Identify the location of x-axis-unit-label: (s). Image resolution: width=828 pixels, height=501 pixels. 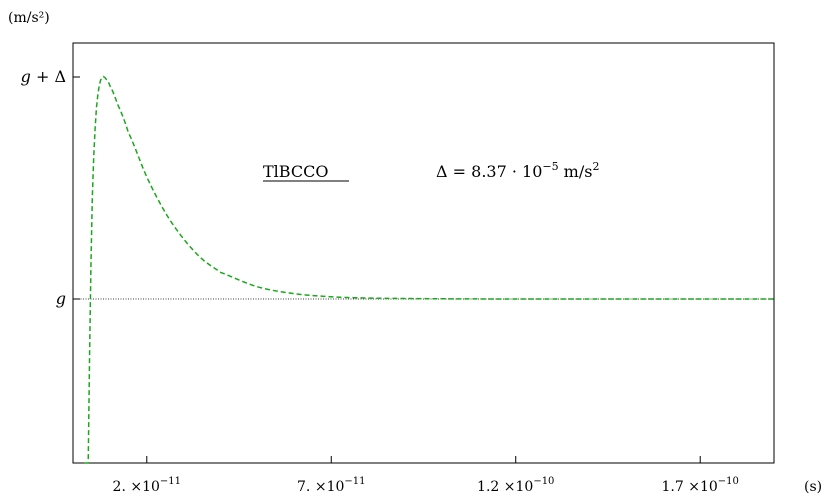
(813, 487).